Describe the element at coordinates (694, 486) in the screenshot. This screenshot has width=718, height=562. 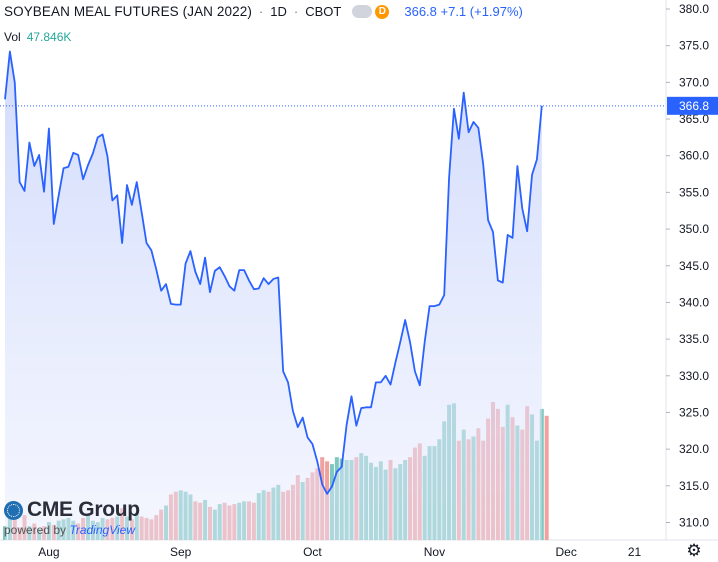
I see `y-tick-label: 315.0` at that location.